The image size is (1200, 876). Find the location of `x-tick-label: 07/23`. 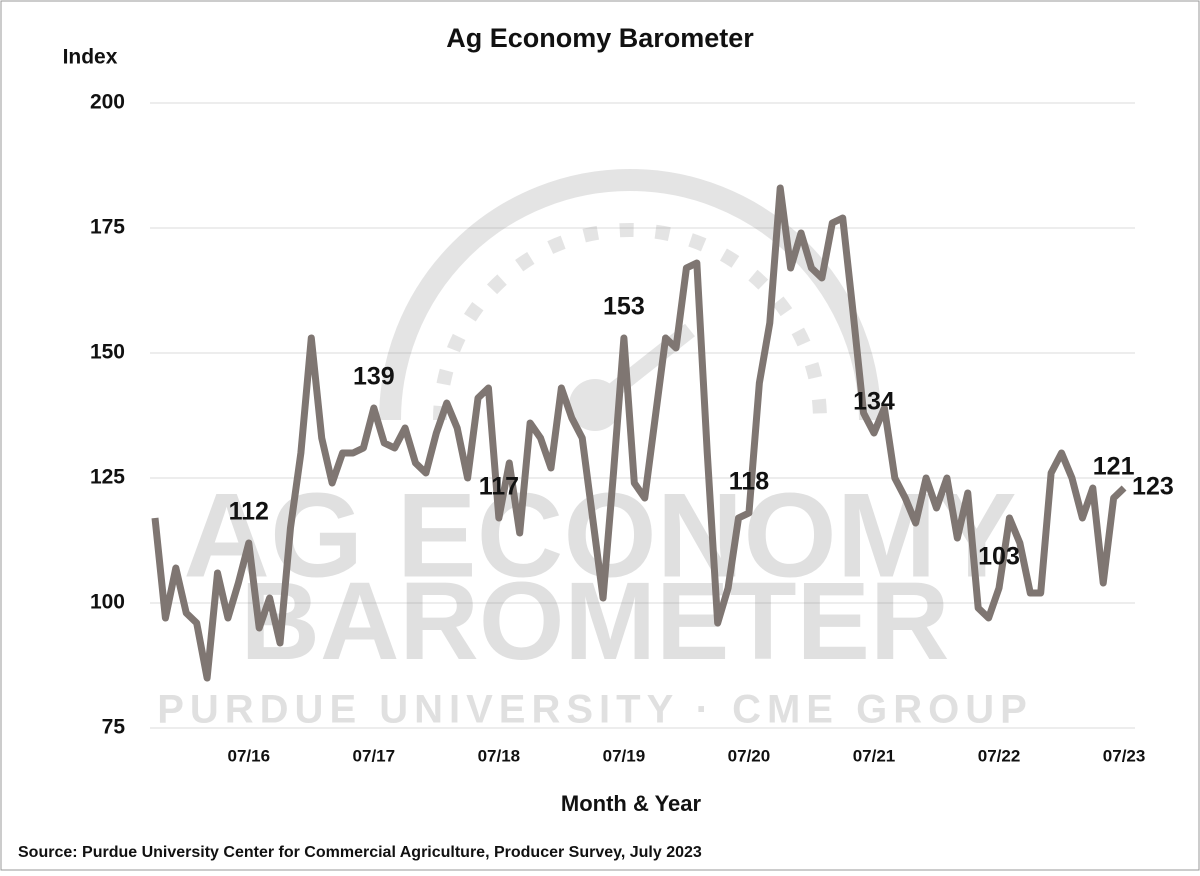

x-tick-label: 07/23 is located at coordinates (1124, 755).